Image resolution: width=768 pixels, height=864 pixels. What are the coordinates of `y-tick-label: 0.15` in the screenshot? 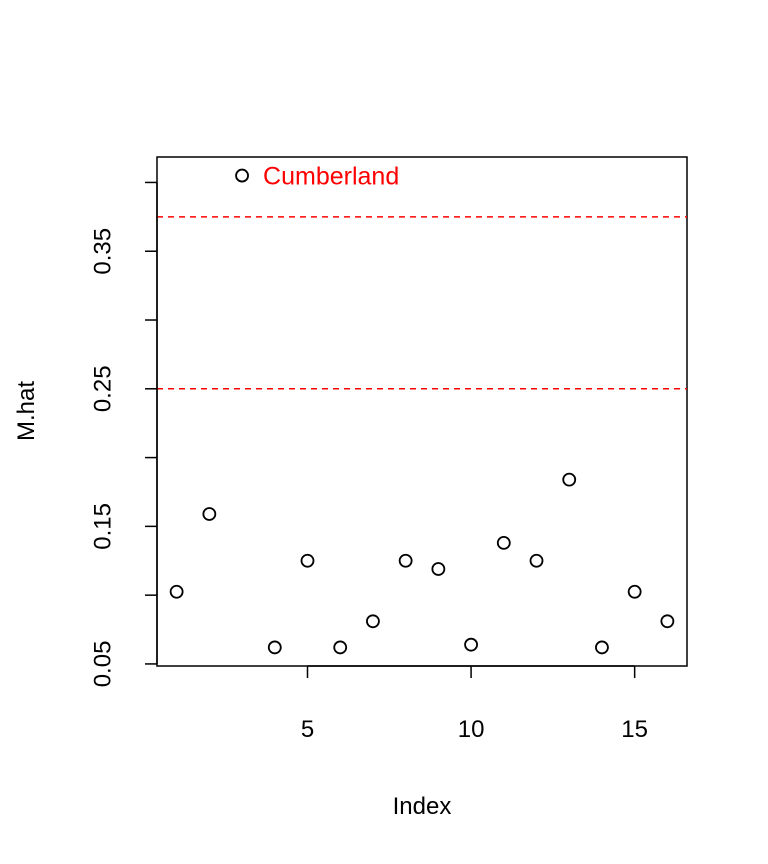 It's located at (103, 526).